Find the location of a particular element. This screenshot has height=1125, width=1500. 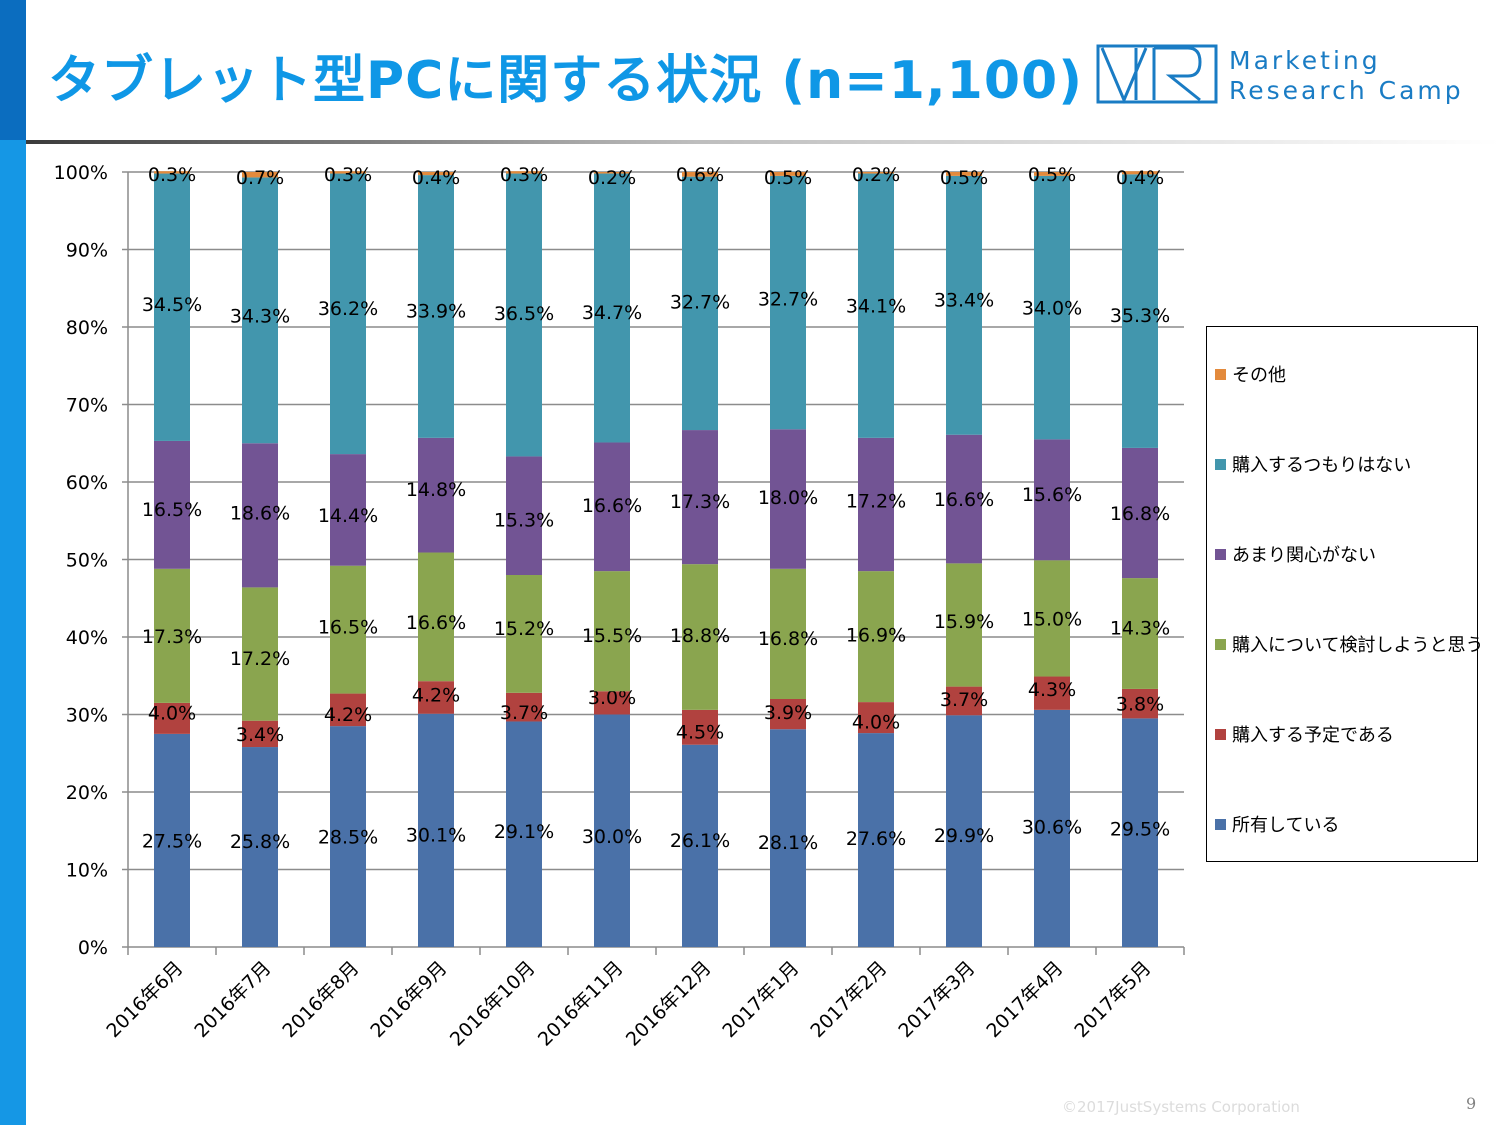

legend-label: あまり関心がない is located at coordinates (1304, 555).